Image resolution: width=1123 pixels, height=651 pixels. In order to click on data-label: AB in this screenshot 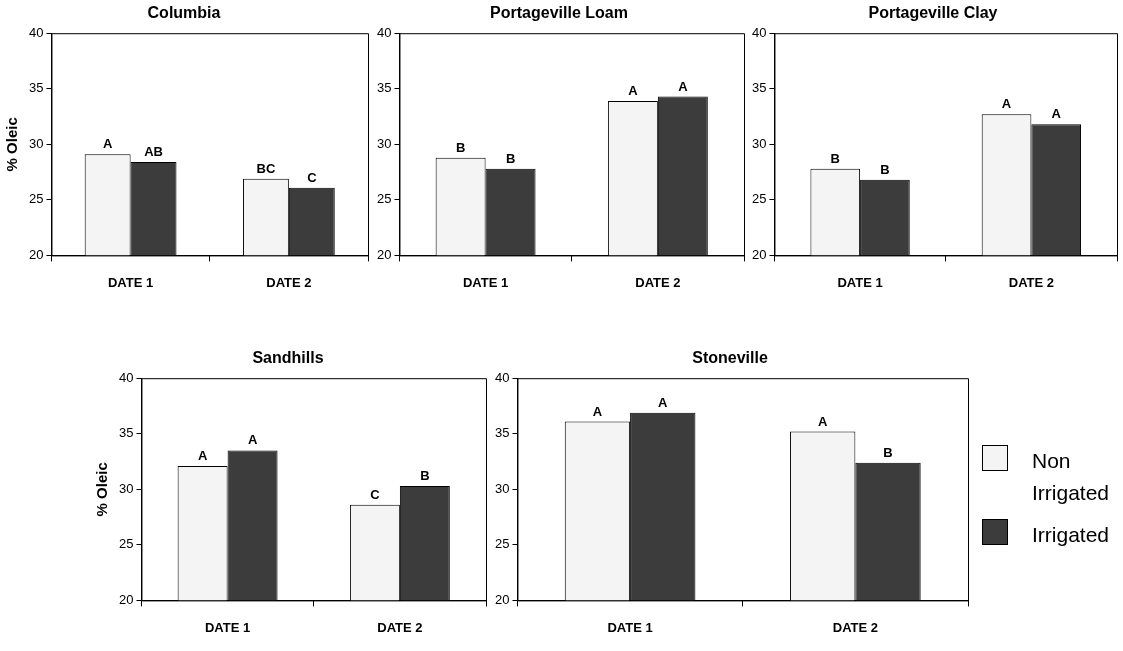, I will do `click(153, 152)`.